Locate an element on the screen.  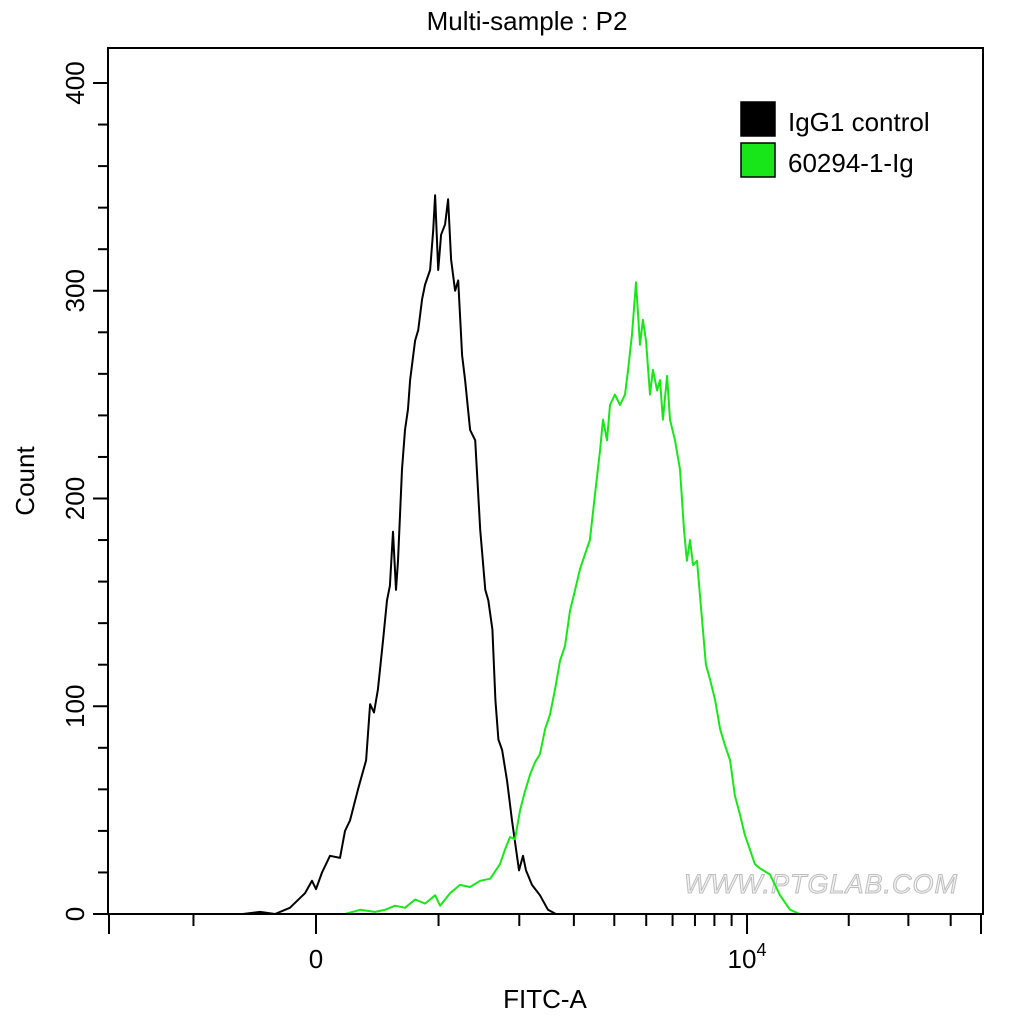
y-axis-ticks: 0 100 200 300 400 is located at coordinates (84, 491).